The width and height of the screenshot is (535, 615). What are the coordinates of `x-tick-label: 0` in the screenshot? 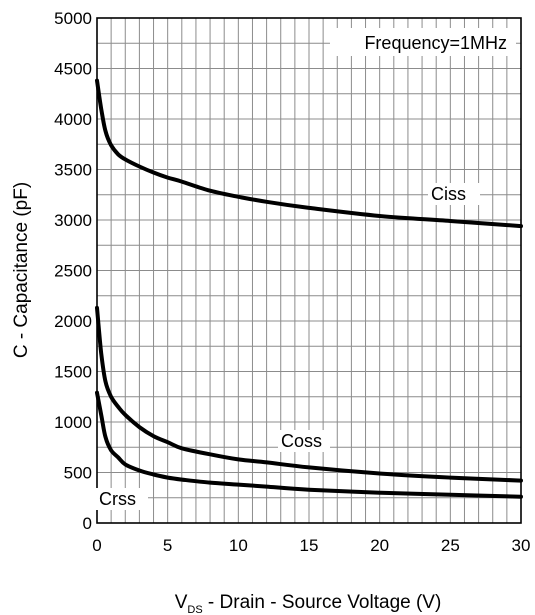 It's located at (96, 545).